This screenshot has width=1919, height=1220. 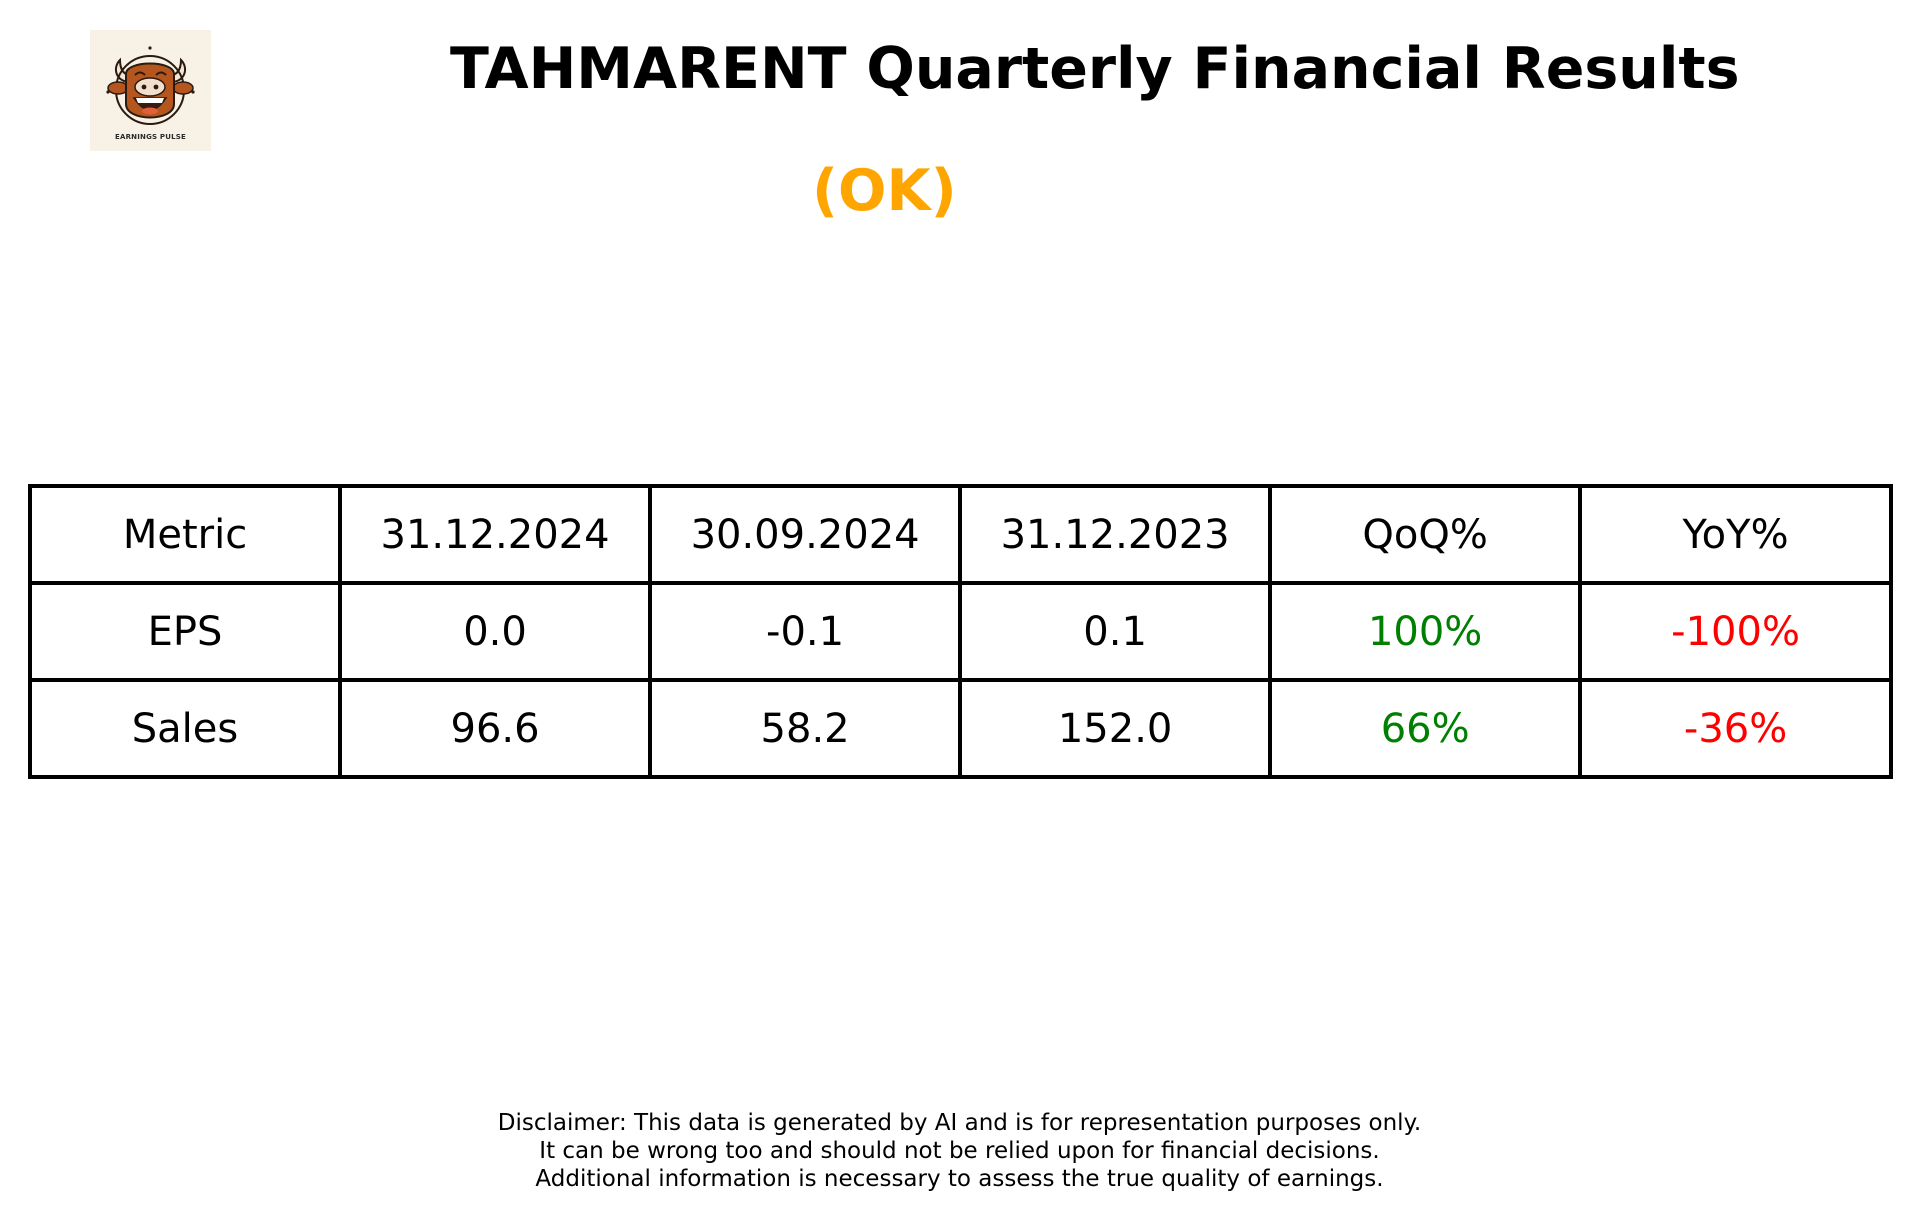 I want to click on column-header-previous-quarter: 30.09.2024, so click(x=805, y=534).